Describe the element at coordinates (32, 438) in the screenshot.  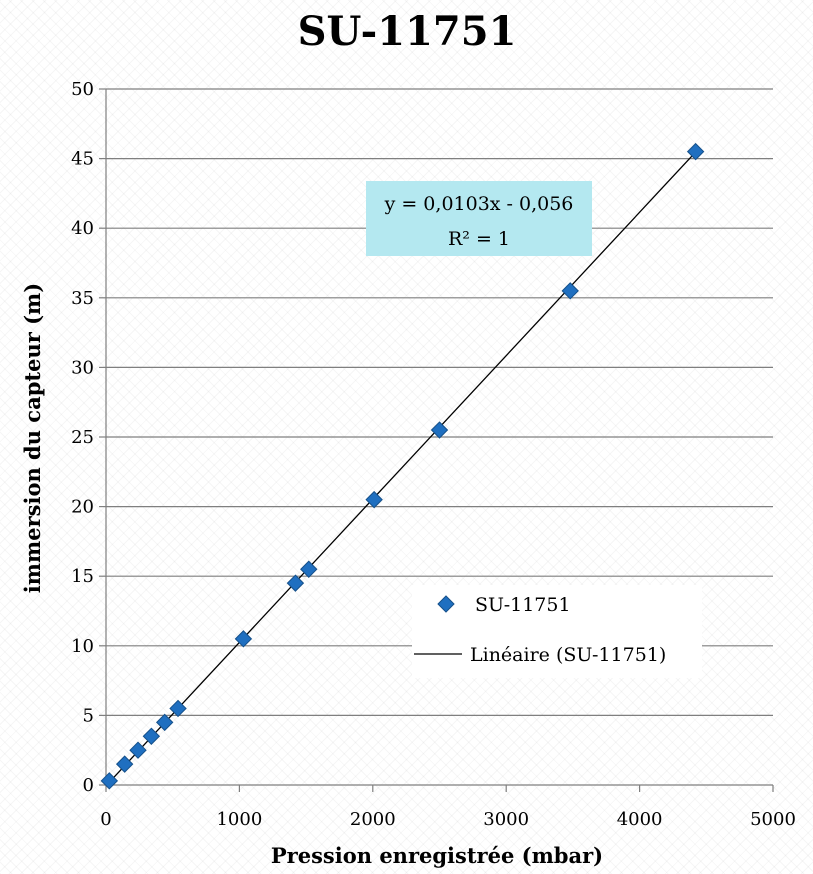
I see `y-axis-label: immersion du capteur (m)` at that location.